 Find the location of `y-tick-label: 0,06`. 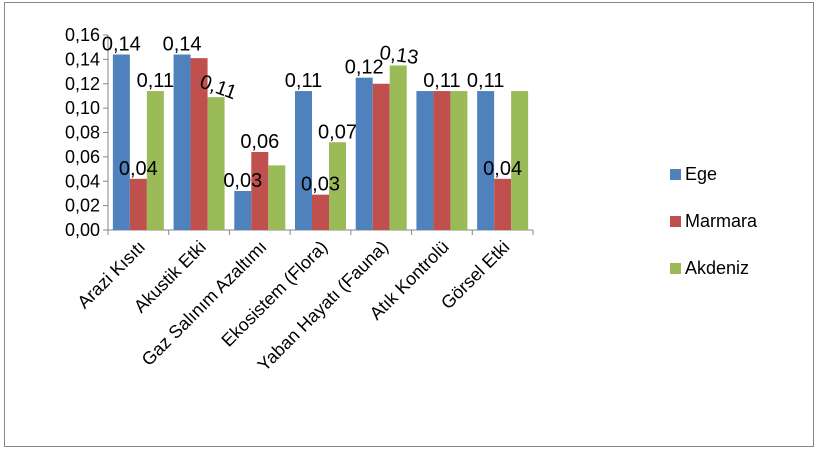

y-tick-label: 0,06 is located at coordinates (82, 157).